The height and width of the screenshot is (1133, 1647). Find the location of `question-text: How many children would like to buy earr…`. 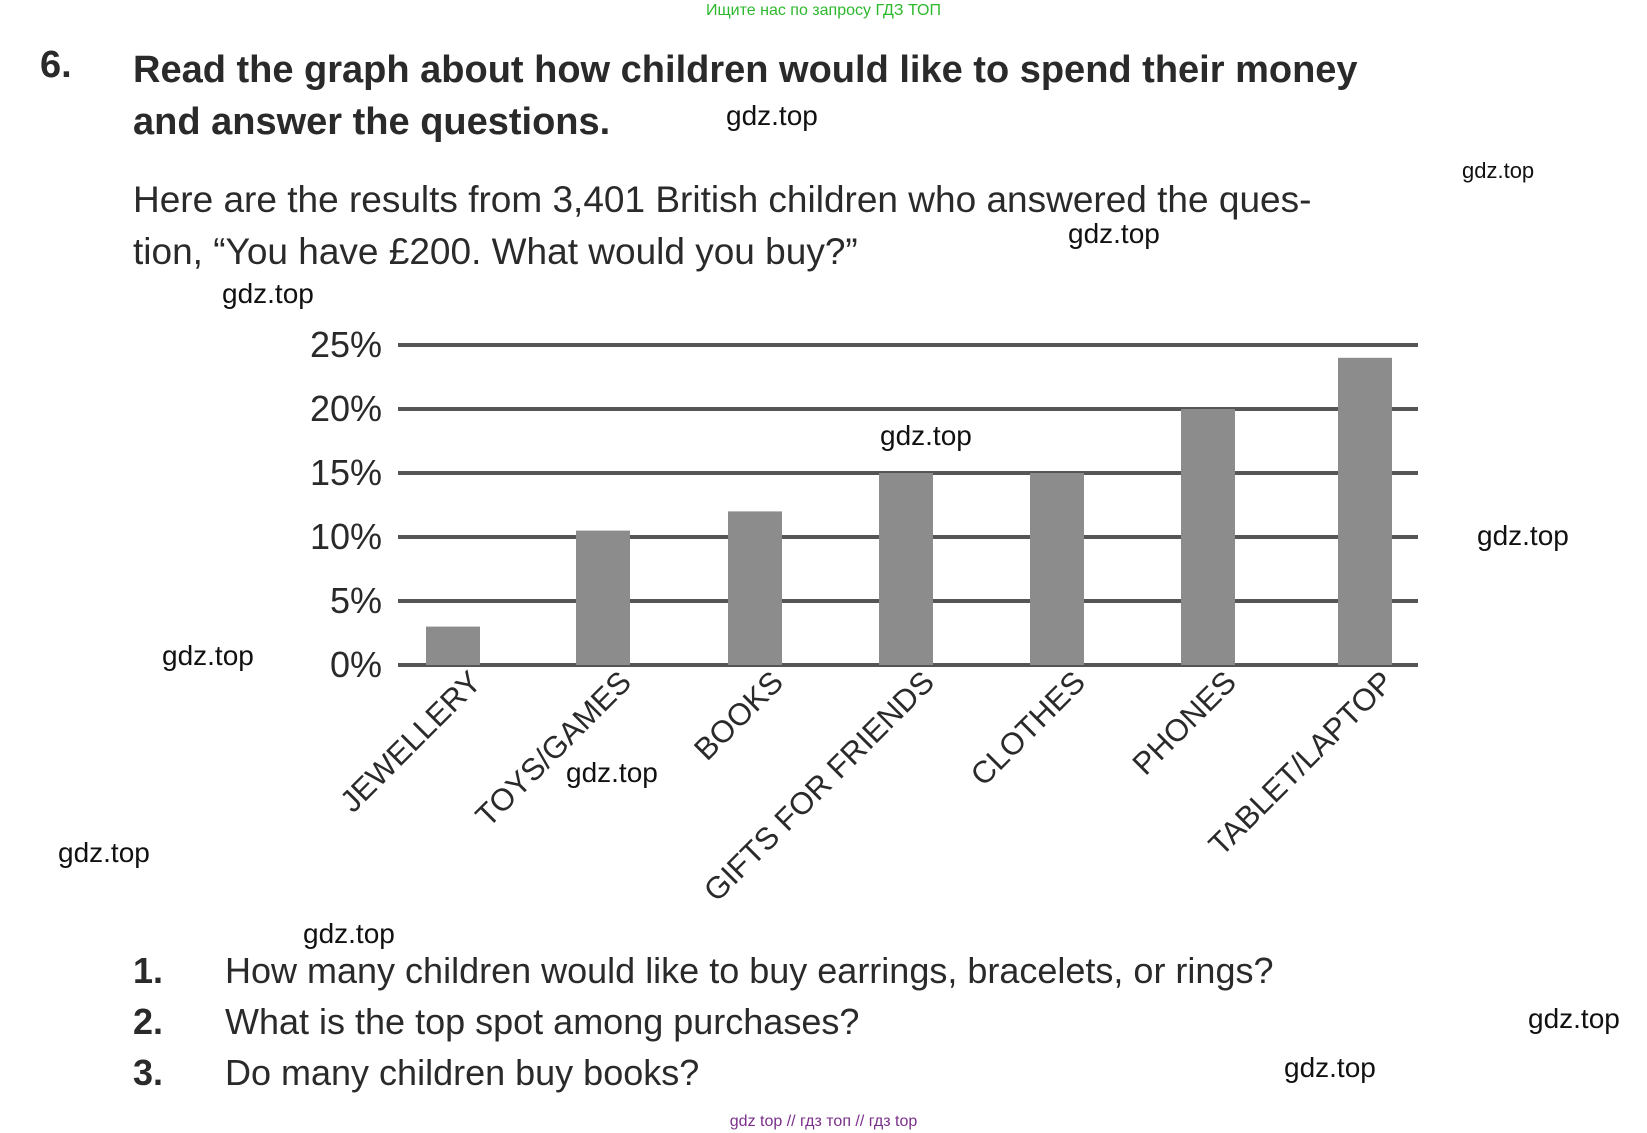

question-text: How many children would like to buy earr… is located at coordinates (749, 970).